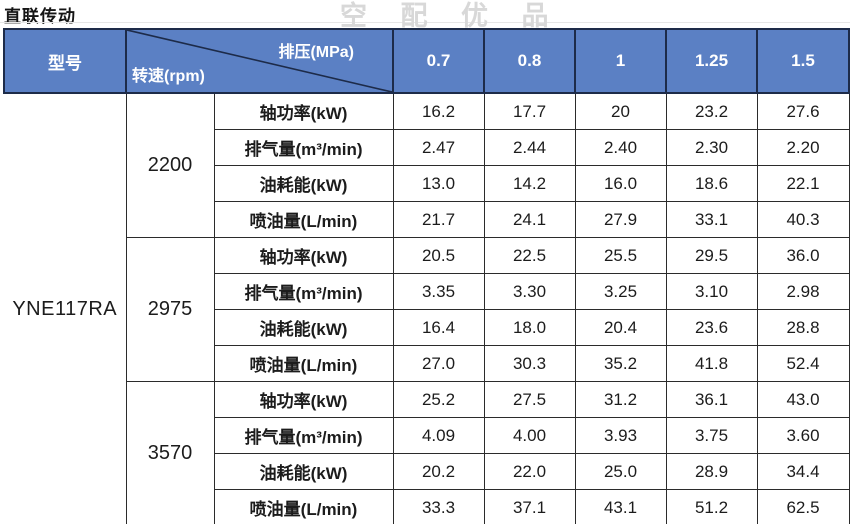 The width and height of the screenshot is (850, 524). I want to click on value-cell: 27.5, so click(529, 399).